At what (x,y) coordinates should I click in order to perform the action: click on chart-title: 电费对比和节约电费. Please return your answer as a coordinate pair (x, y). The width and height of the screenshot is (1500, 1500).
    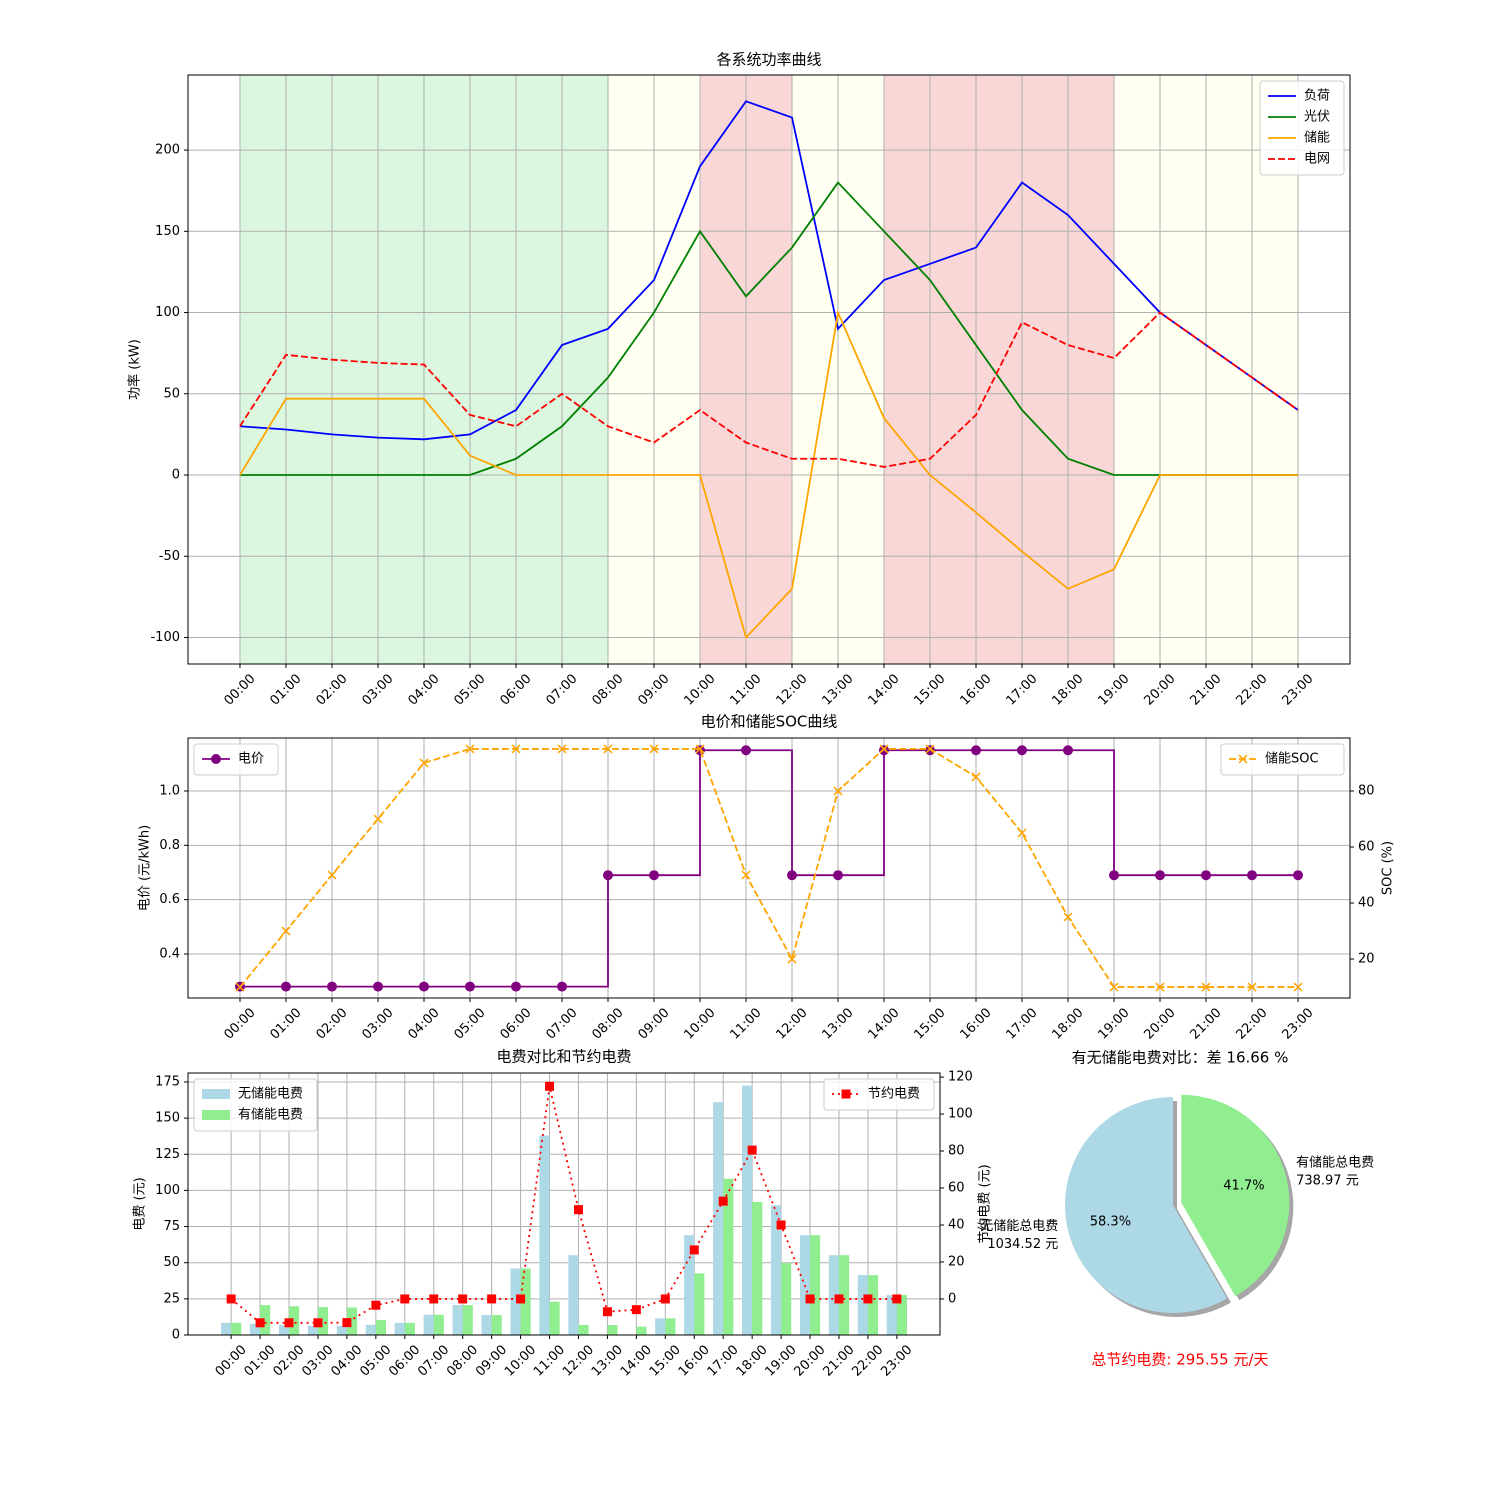
    Looking at the image, I should click on (563, 1057).